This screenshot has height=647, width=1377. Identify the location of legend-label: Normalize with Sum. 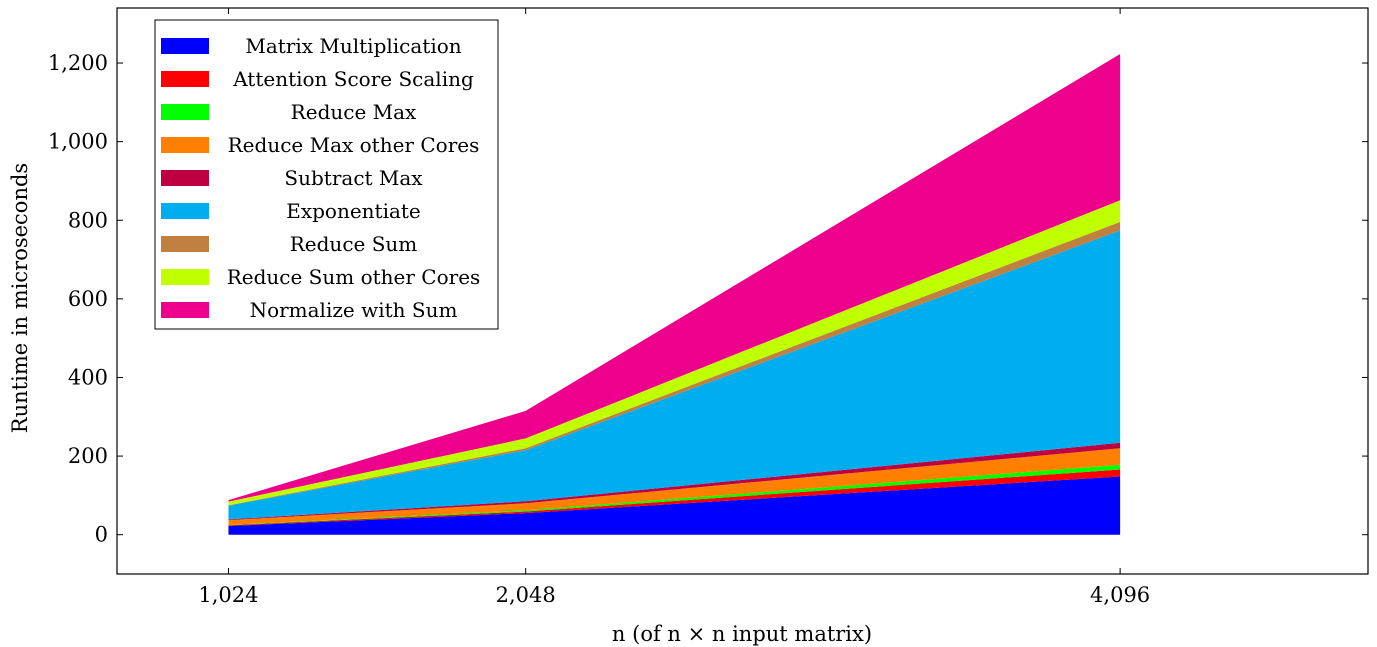
(354, 310).